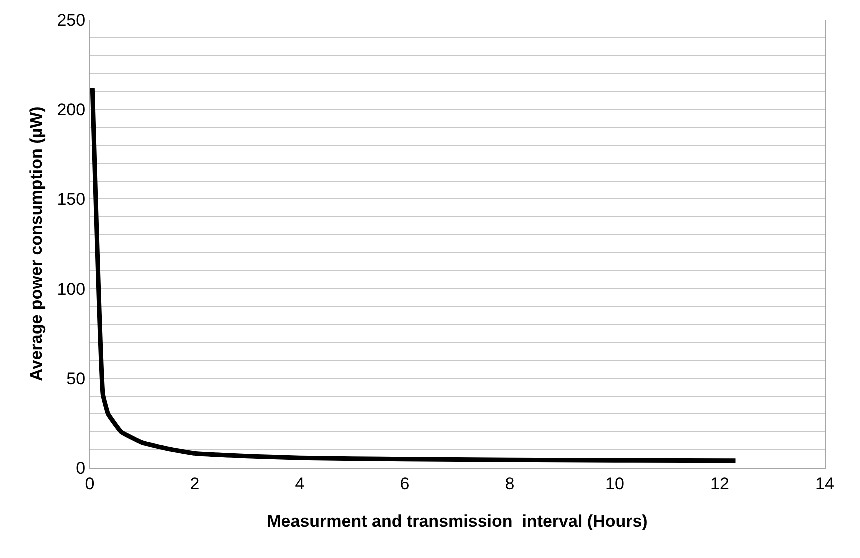  Describe the element at coordinates (76, 378) in the screenshot. I see `y-tick-label: 50` at that location.